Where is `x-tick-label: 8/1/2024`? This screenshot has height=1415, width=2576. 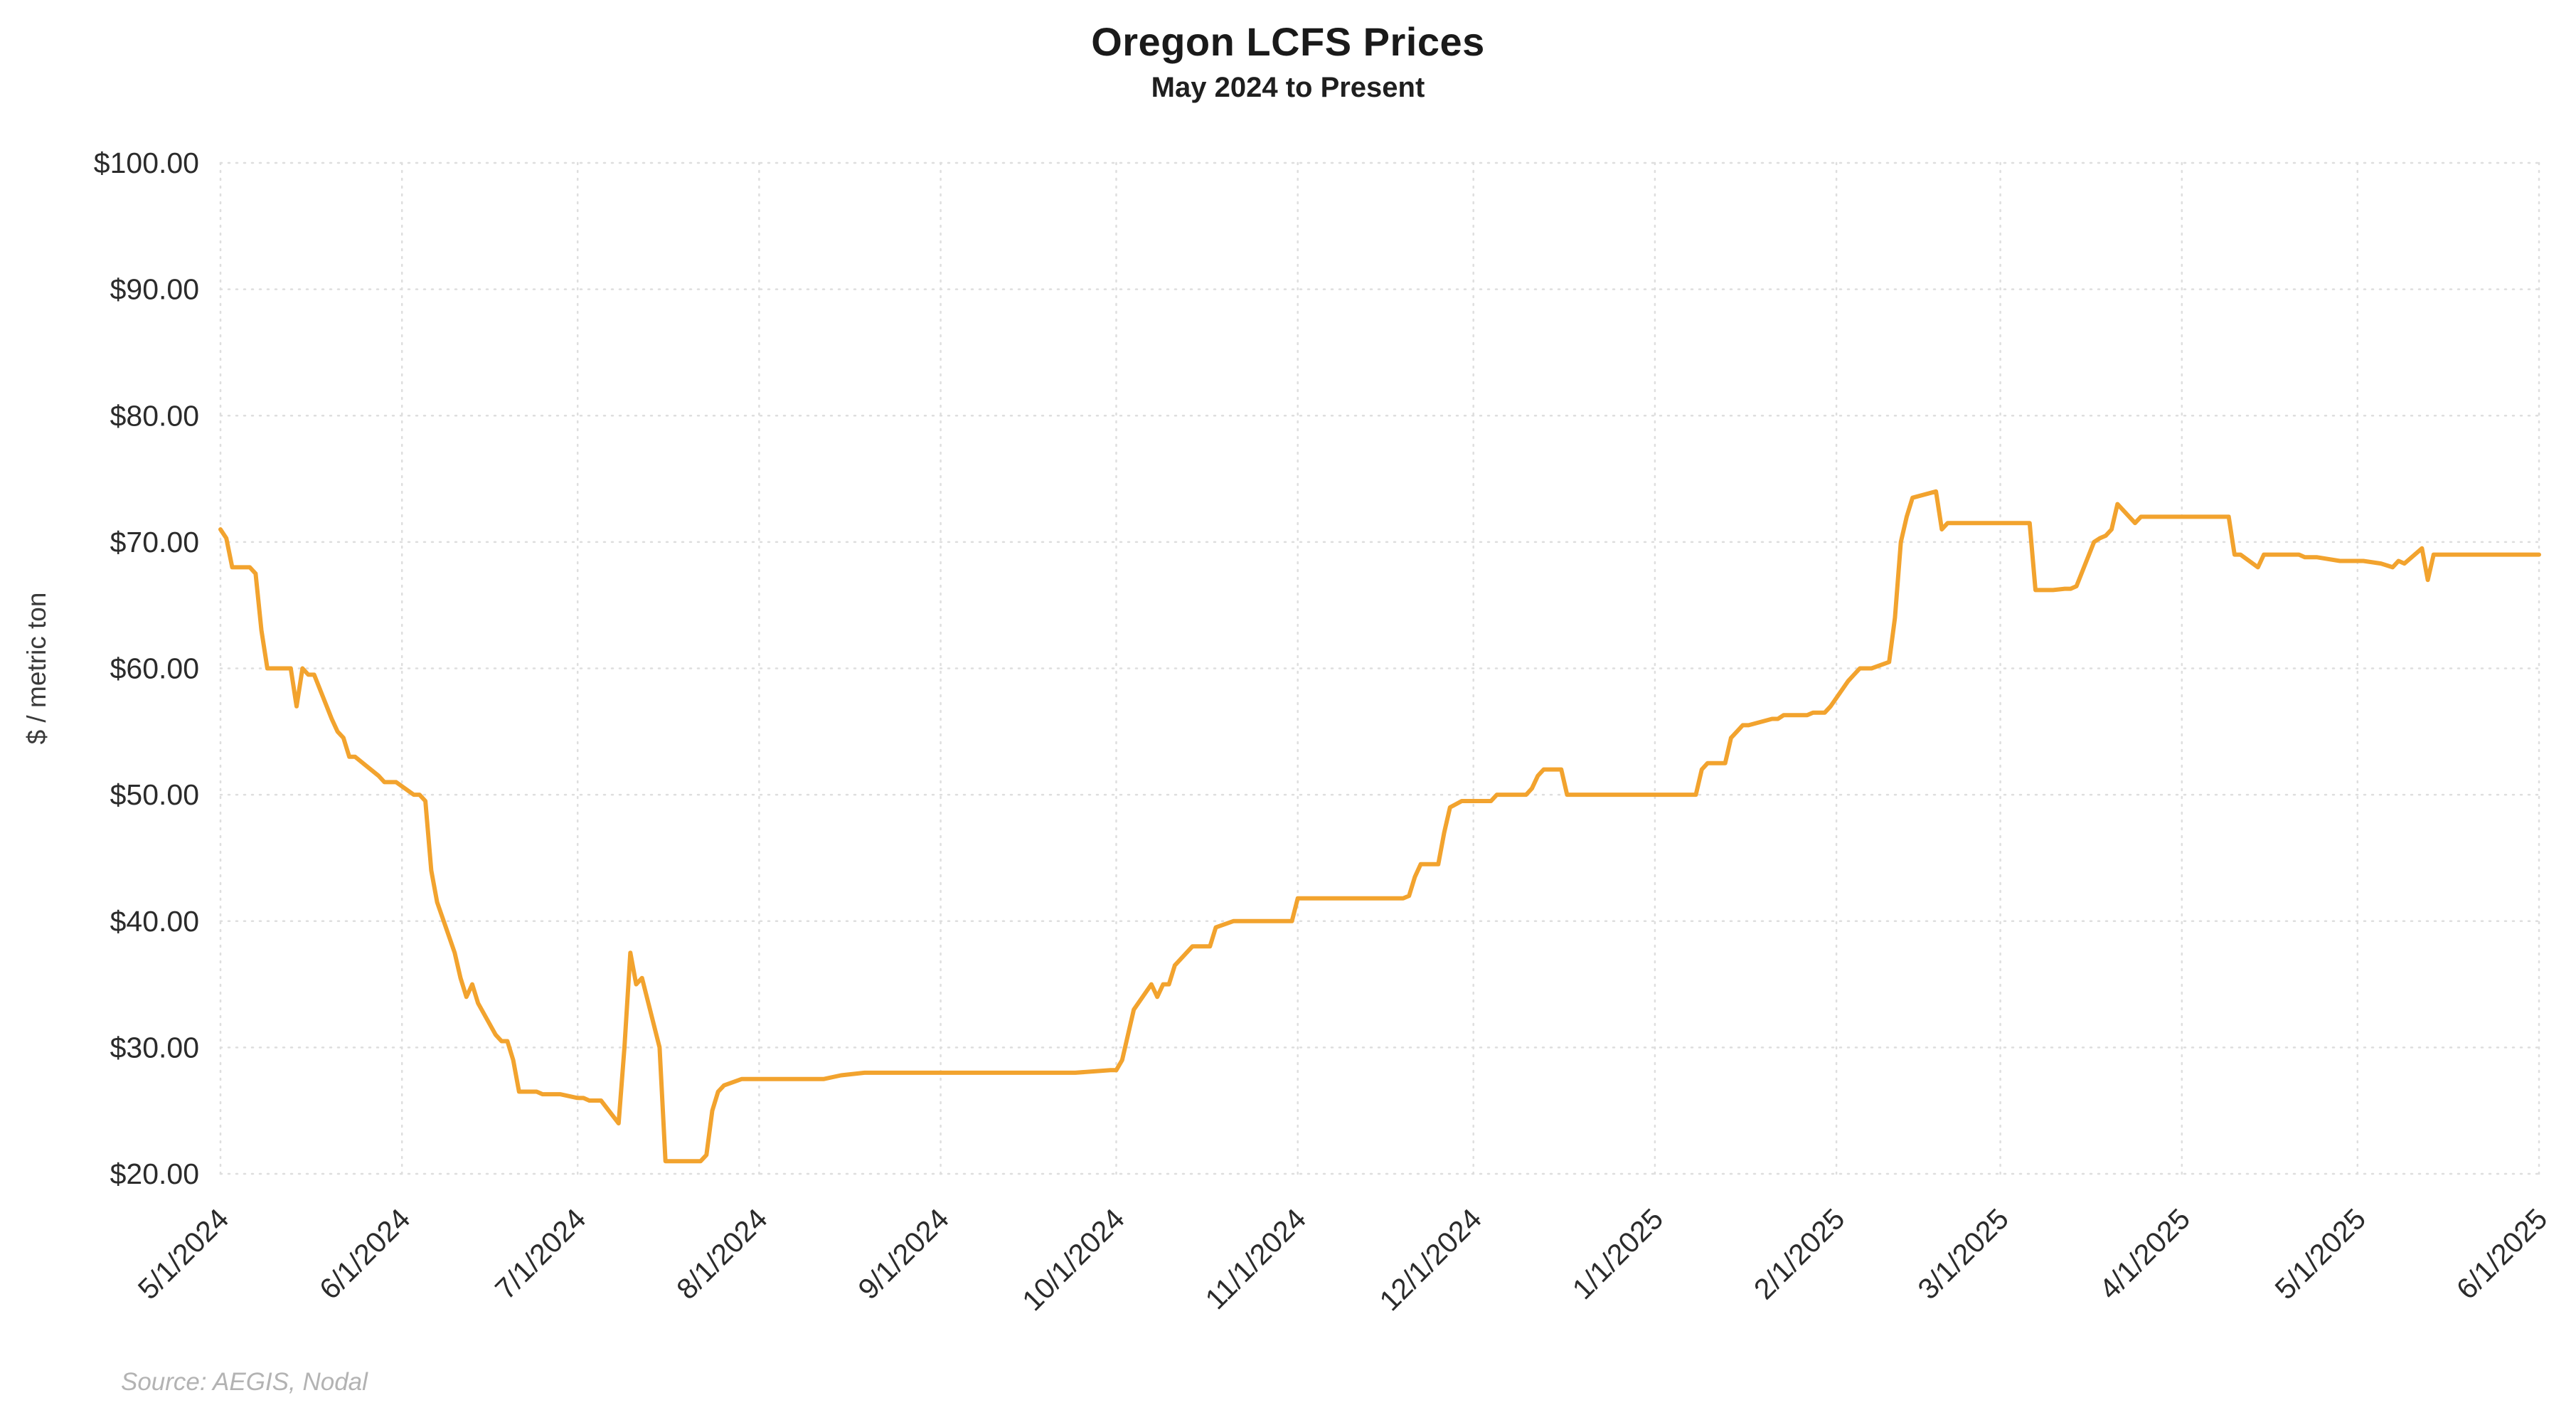
x-tick-label: 8/1/2024 is located at coordinates (721, 1254).